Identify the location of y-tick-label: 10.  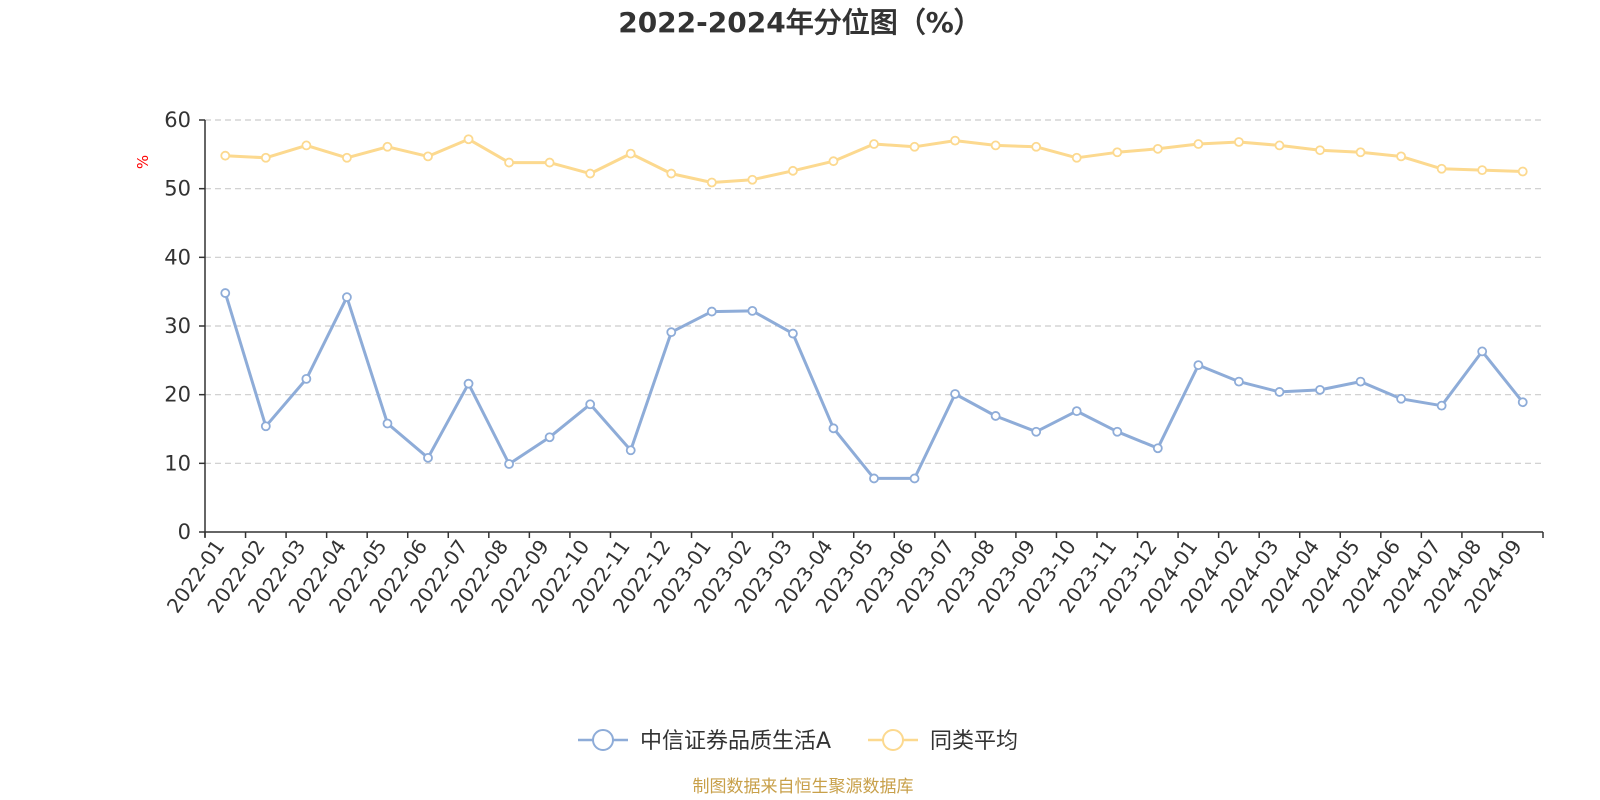
(177, 463).